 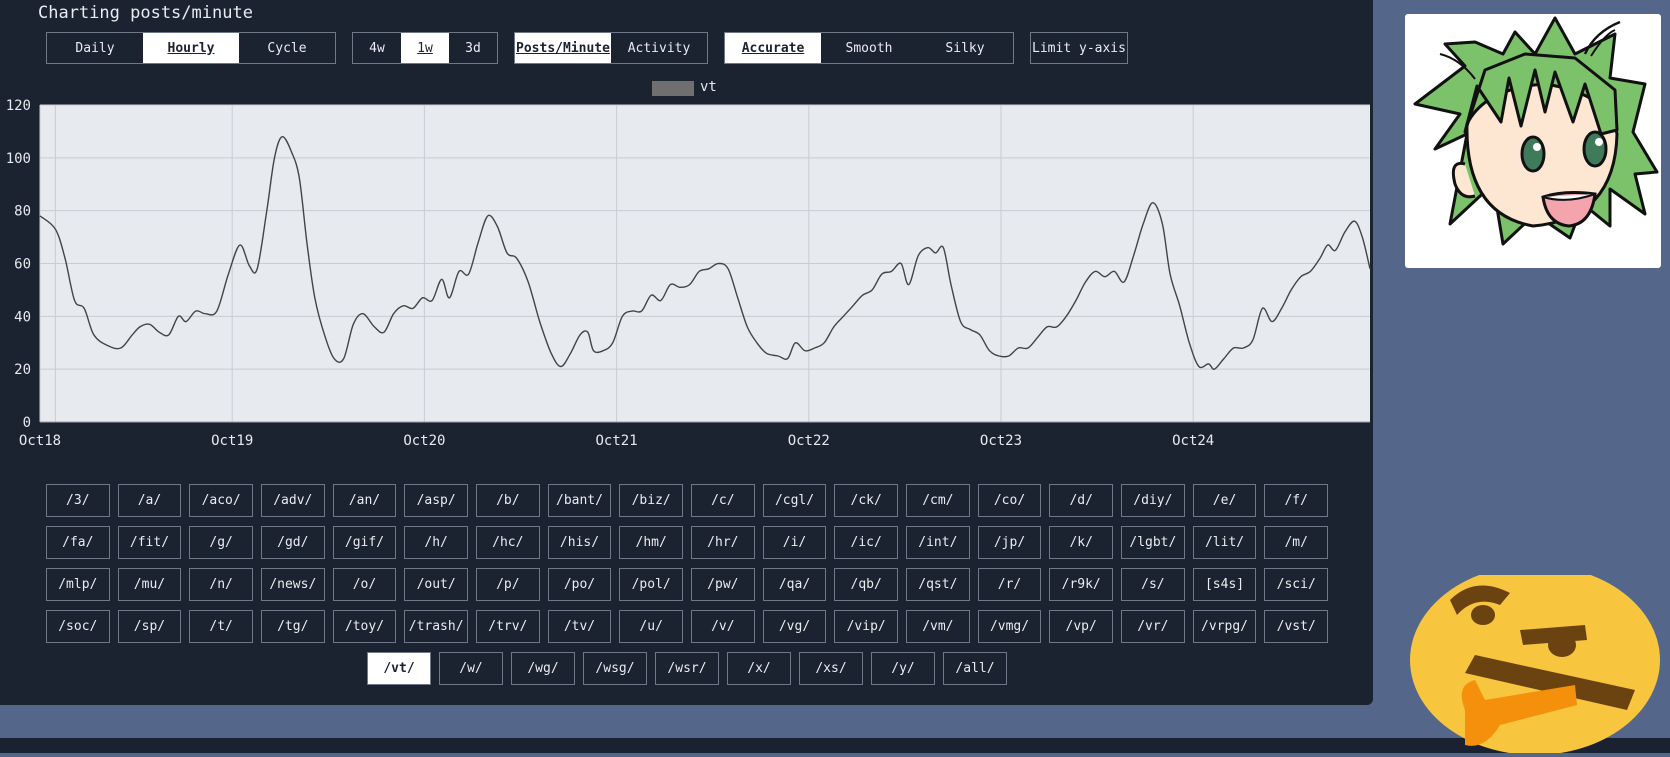 What do you see at coordinates (651, 584) in the screenshot?
I see `board-button: /pol/` at bounding box center [651, 584].